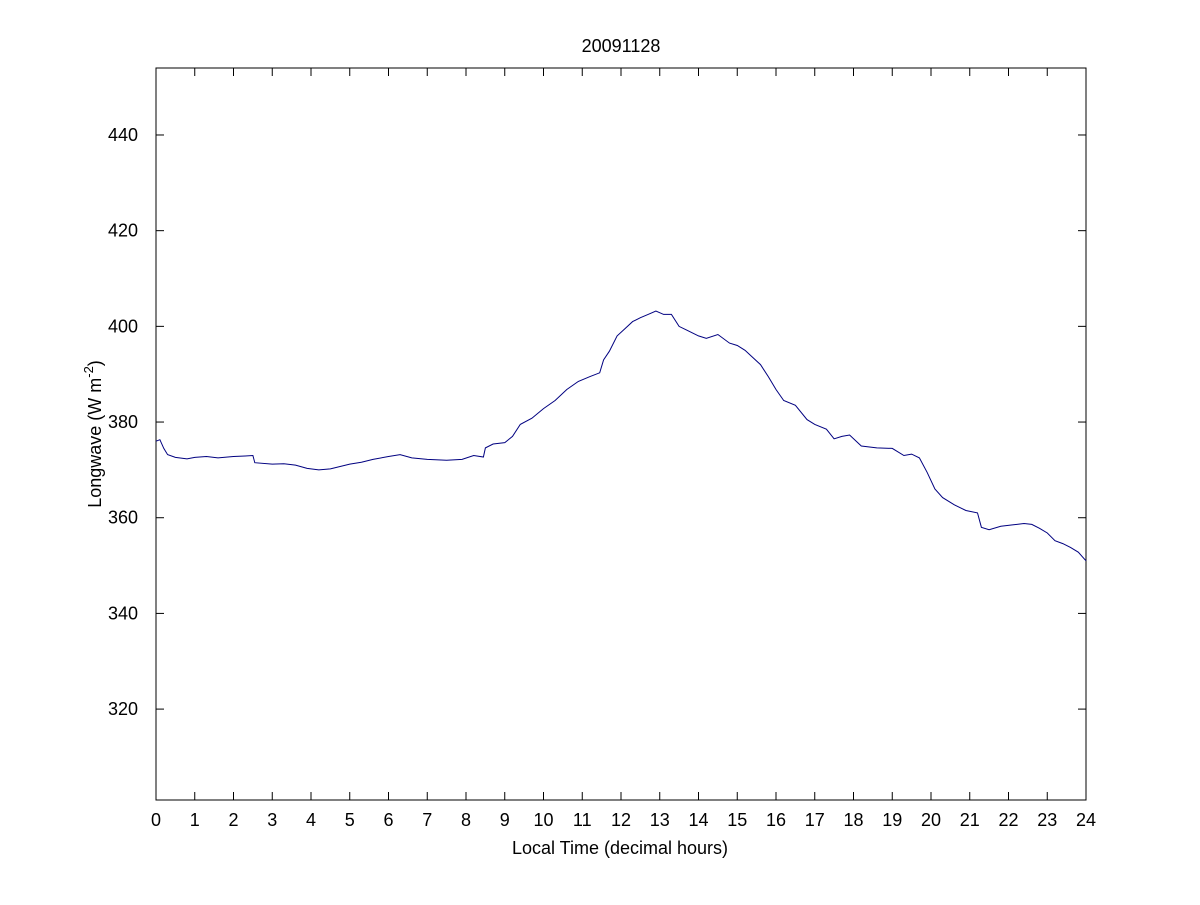 The image size is (1200, 905). Describe the element at coordinates (123, 422) in the screenshot. I see `y-tick-label: 380` at that location.